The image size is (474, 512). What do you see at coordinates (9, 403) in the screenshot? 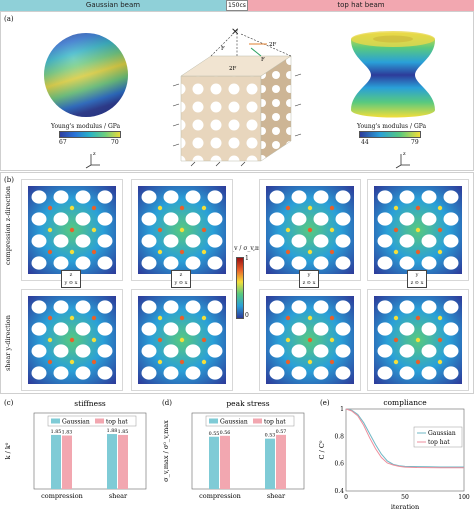
I see `panel-label: (c)` at bounding box center [9, 403].